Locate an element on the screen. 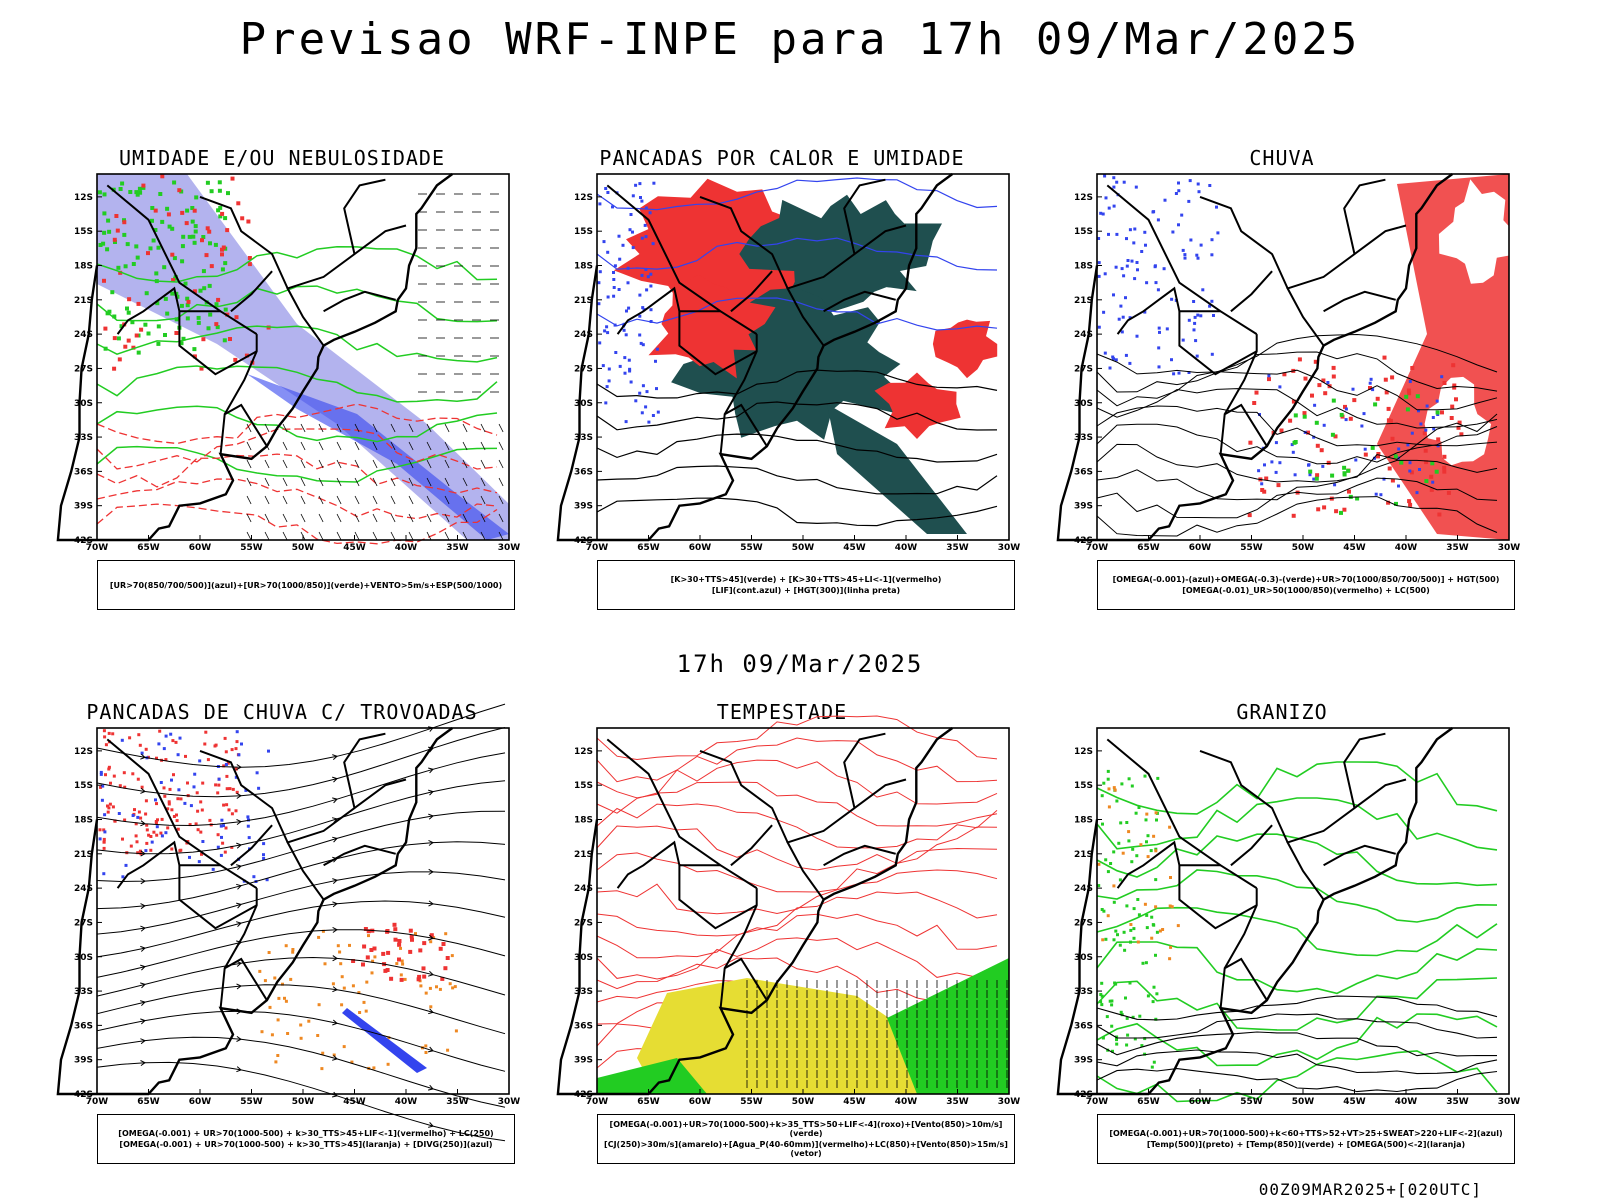 The height and width of the screenshot is (1200, 1600). lon-tick-label: 40W is located at coordinates (1406, 1102).